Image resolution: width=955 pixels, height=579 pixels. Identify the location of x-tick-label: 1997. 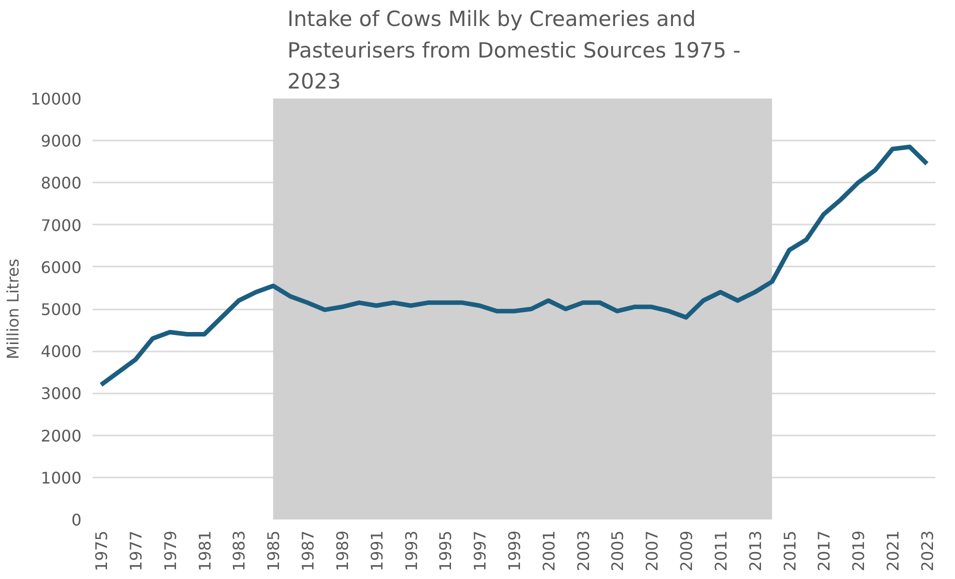
(480, 551).